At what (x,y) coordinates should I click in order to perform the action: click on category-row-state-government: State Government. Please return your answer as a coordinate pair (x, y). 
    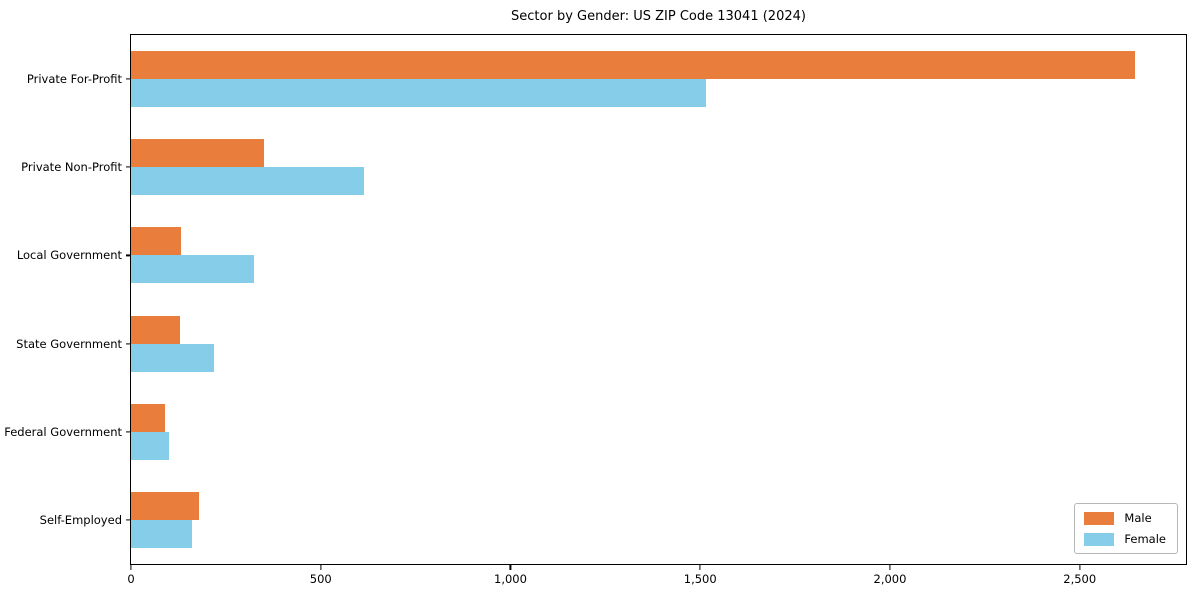
    Looking at the image, I should click on (601, 344).